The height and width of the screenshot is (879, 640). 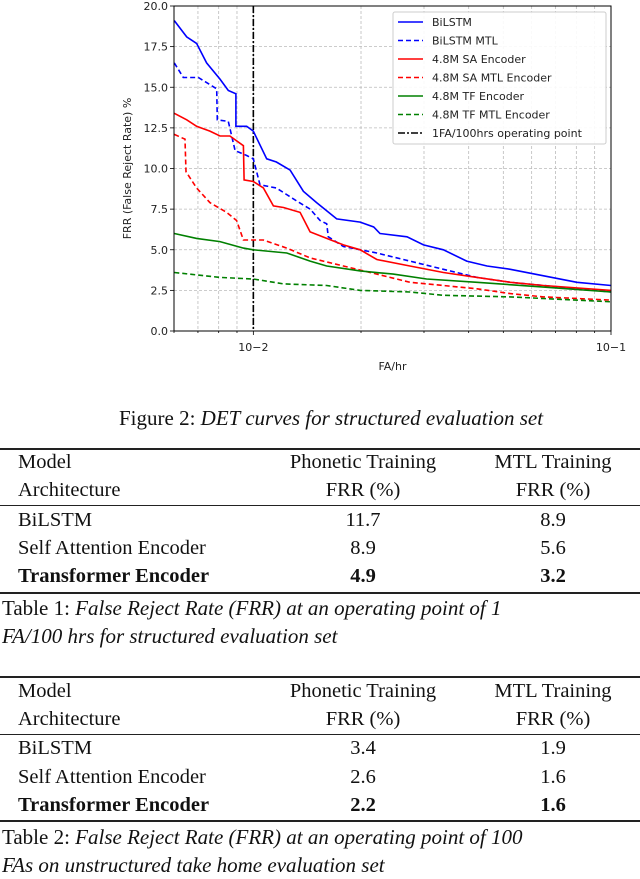 I want to click on figure-caption-label: Figure 2:, so click(x=157, y=418).